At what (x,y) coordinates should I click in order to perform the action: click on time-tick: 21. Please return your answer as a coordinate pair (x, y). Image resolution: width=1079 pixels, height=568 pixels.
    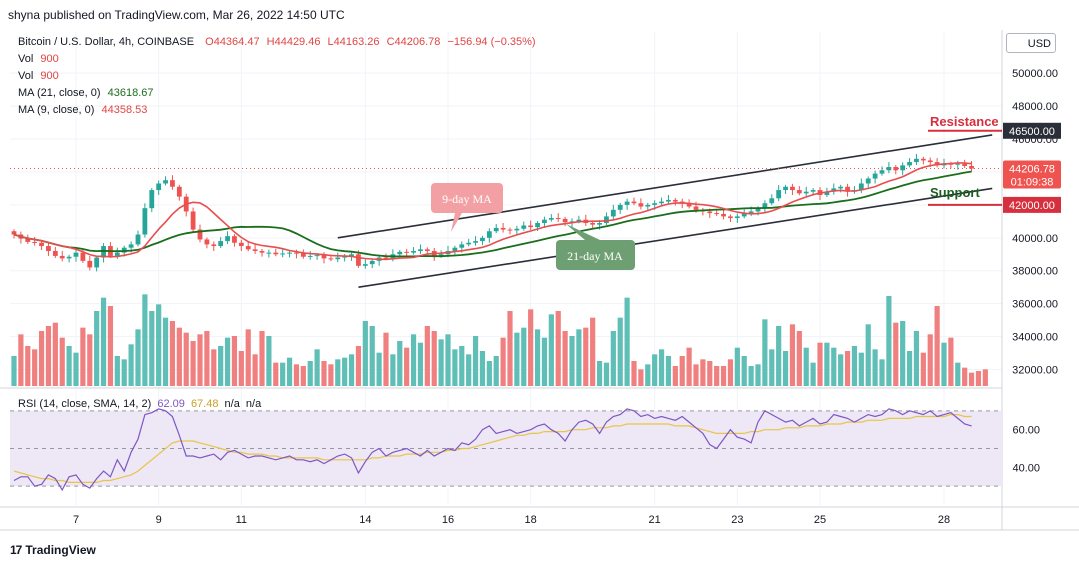
    Looking at the image, I should click on (655, 520).